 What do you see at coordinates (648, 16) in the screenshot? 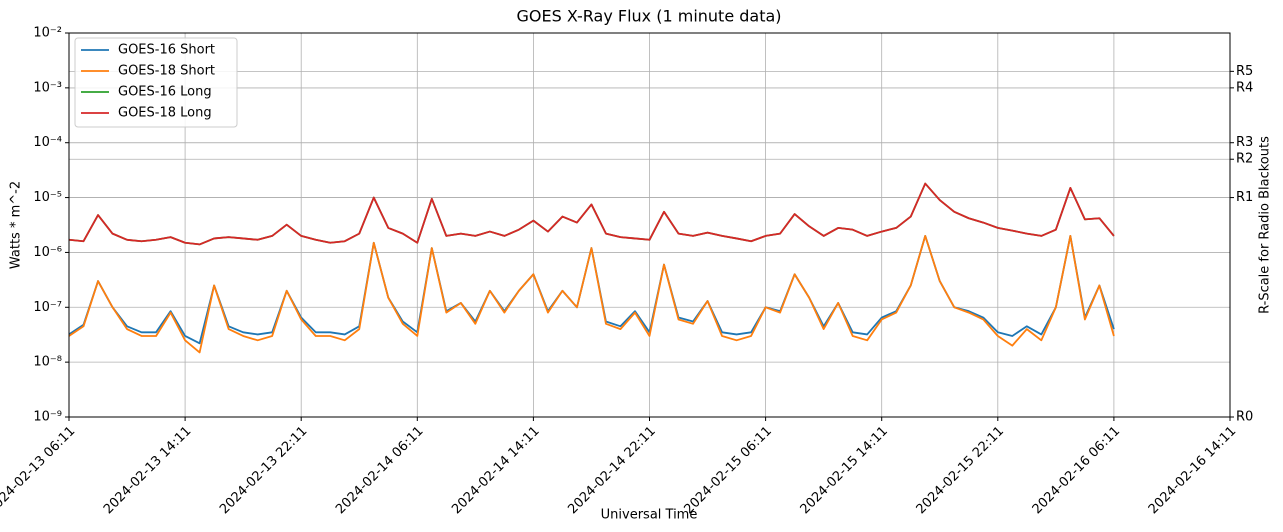
I see `chart-title: GOES X-Ray Flux (1 minute data)` at bounding box center [648, 16].